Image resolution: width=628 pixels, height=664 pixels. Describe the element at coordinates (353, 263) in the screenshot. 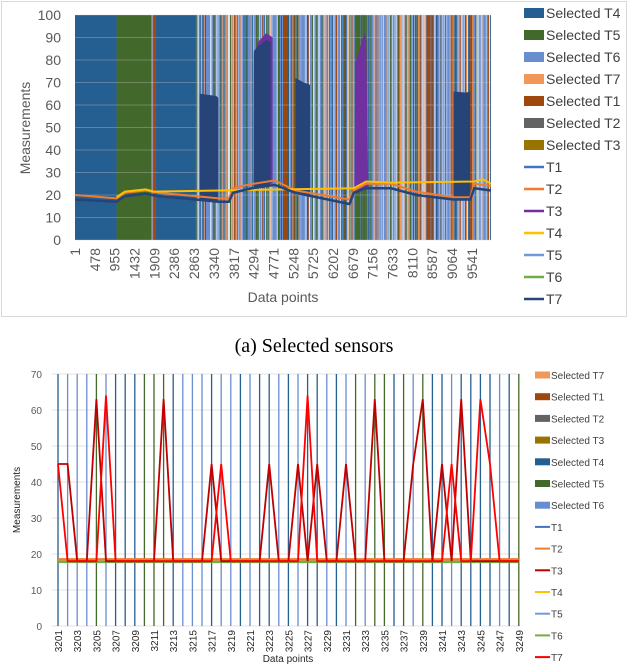

I see `x-tick-label: 6679` at that location.